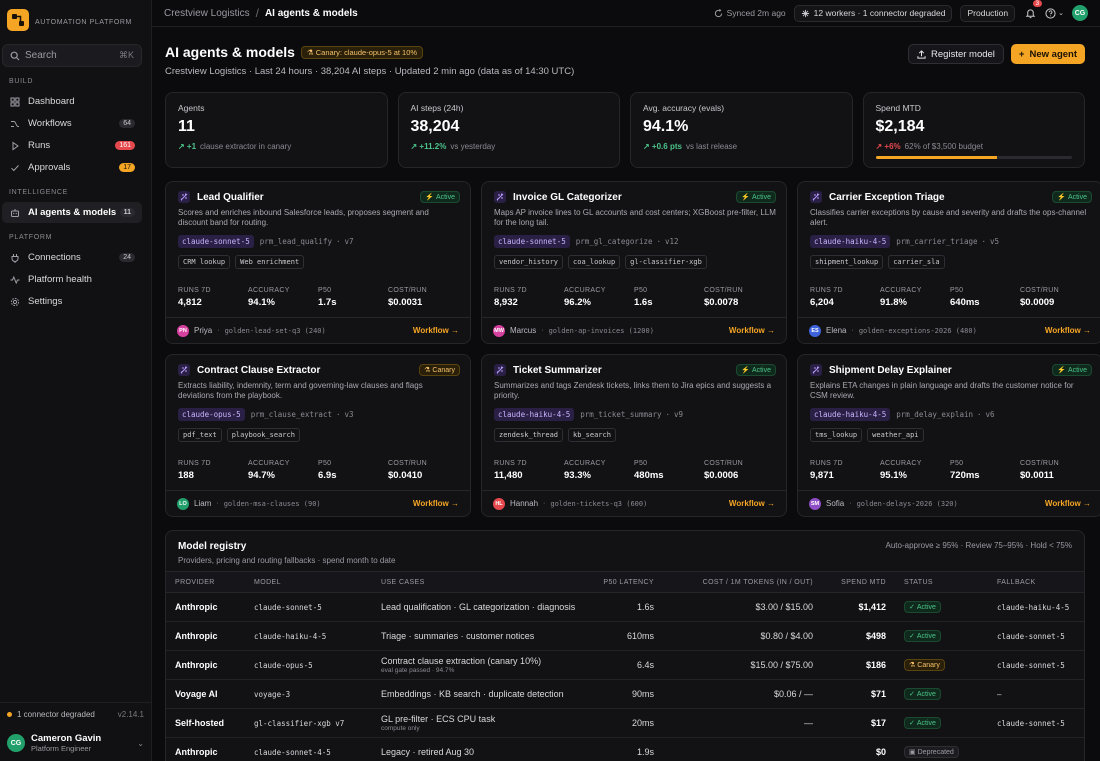  I want to click on table-header-model: MODEL, so click(308, 582).